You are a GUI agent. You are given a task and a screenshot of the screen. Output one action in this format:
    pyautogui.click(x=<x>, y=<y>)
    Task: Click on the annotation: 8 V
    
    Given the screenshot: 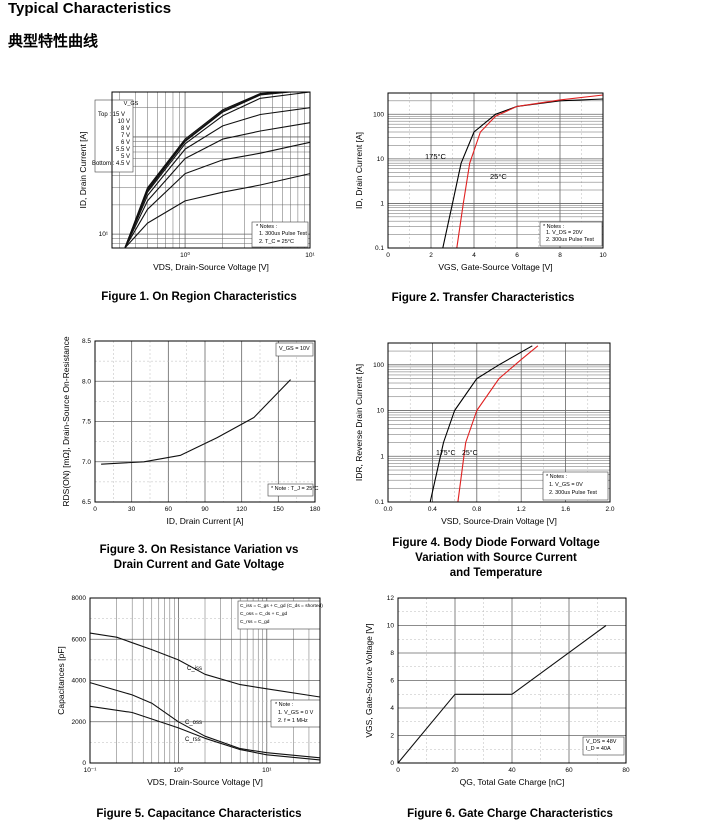 What is the action you would take?
    pyautogui.click(x=125, y=129)
    